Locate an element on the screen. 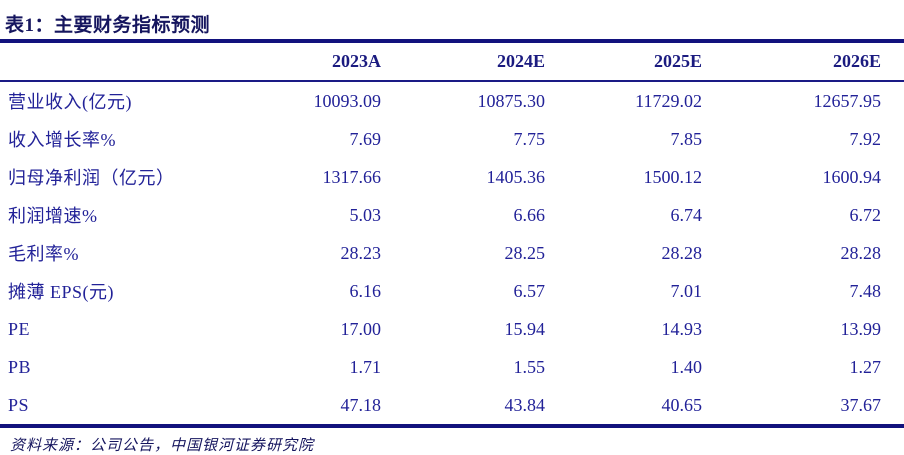 This screenshot has width=904, height=455. cell-value: 1.55 is located at coordinates (529, 366).